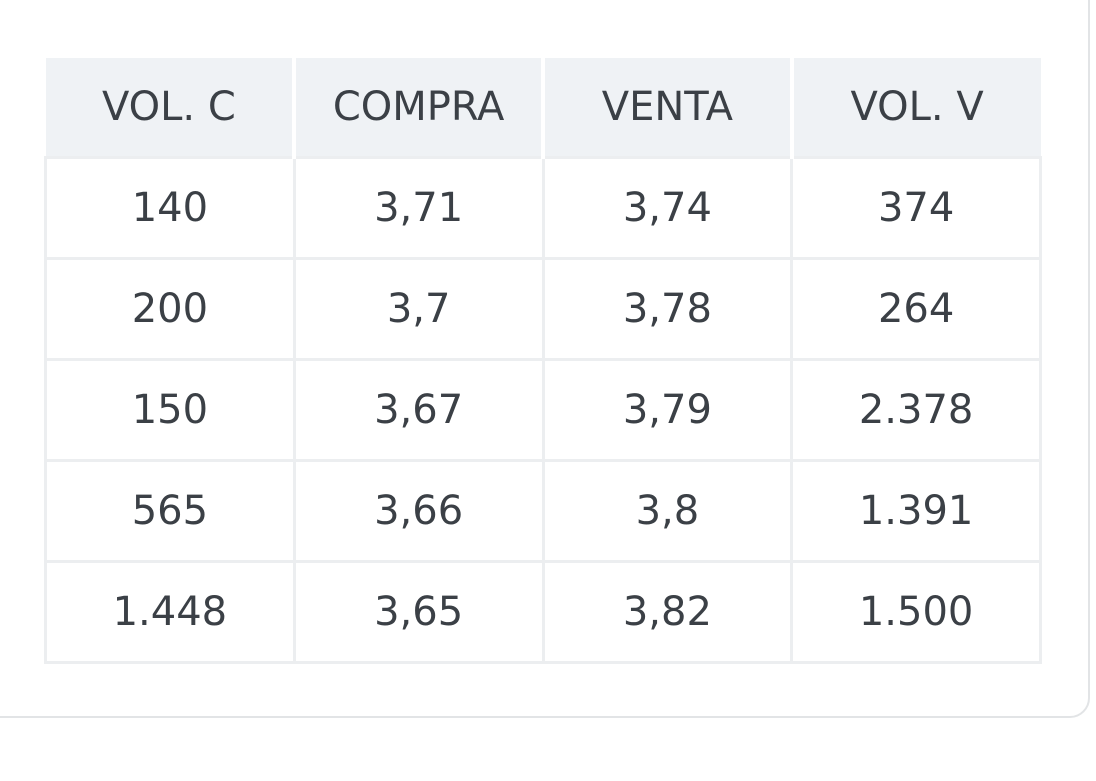 This screenshot has height=781, width=1096. Describe the element at coordinates (418, 410) in the screenshot. I see `table-cell: 3,67` at that location.